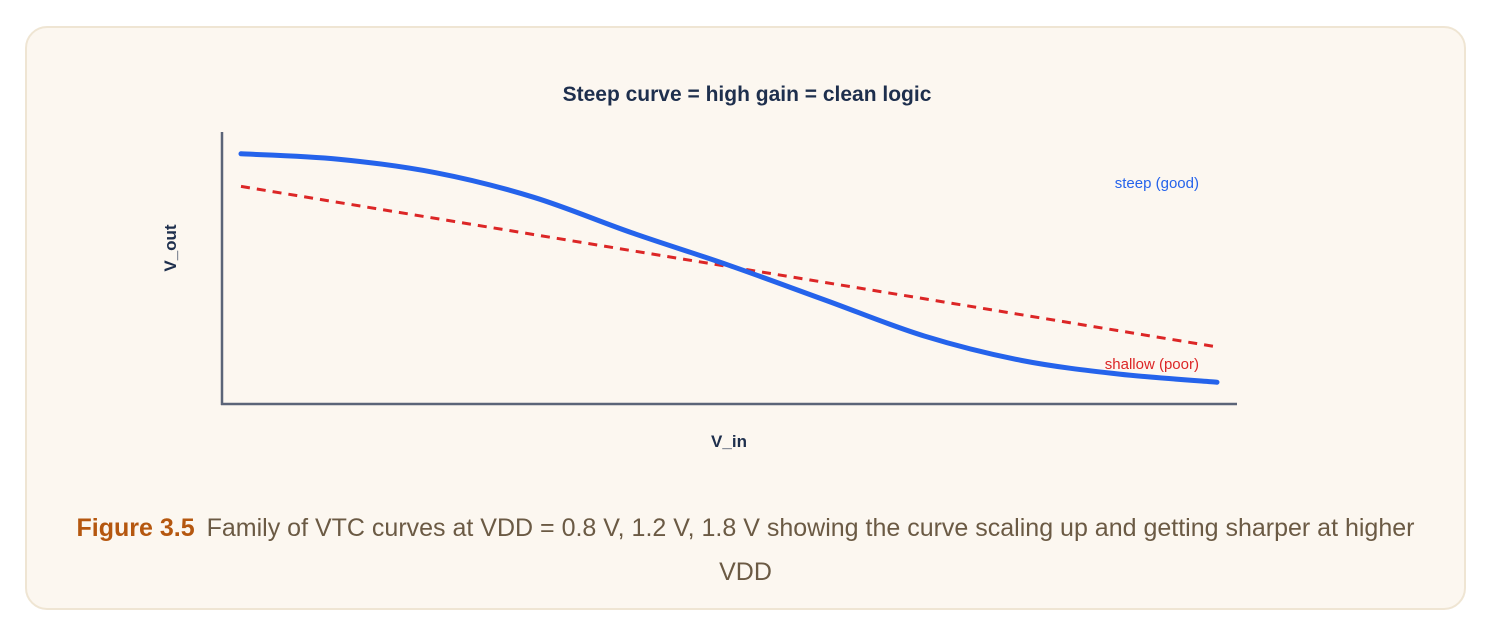  I want to click on series-label-steep: steep (good), so click(1157, 183).